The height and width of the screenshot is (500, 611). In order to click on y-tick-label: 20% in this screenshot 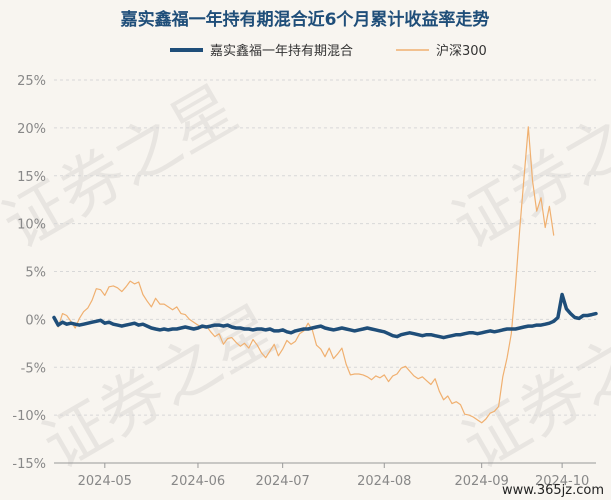, I will do `click(31, 129)`.